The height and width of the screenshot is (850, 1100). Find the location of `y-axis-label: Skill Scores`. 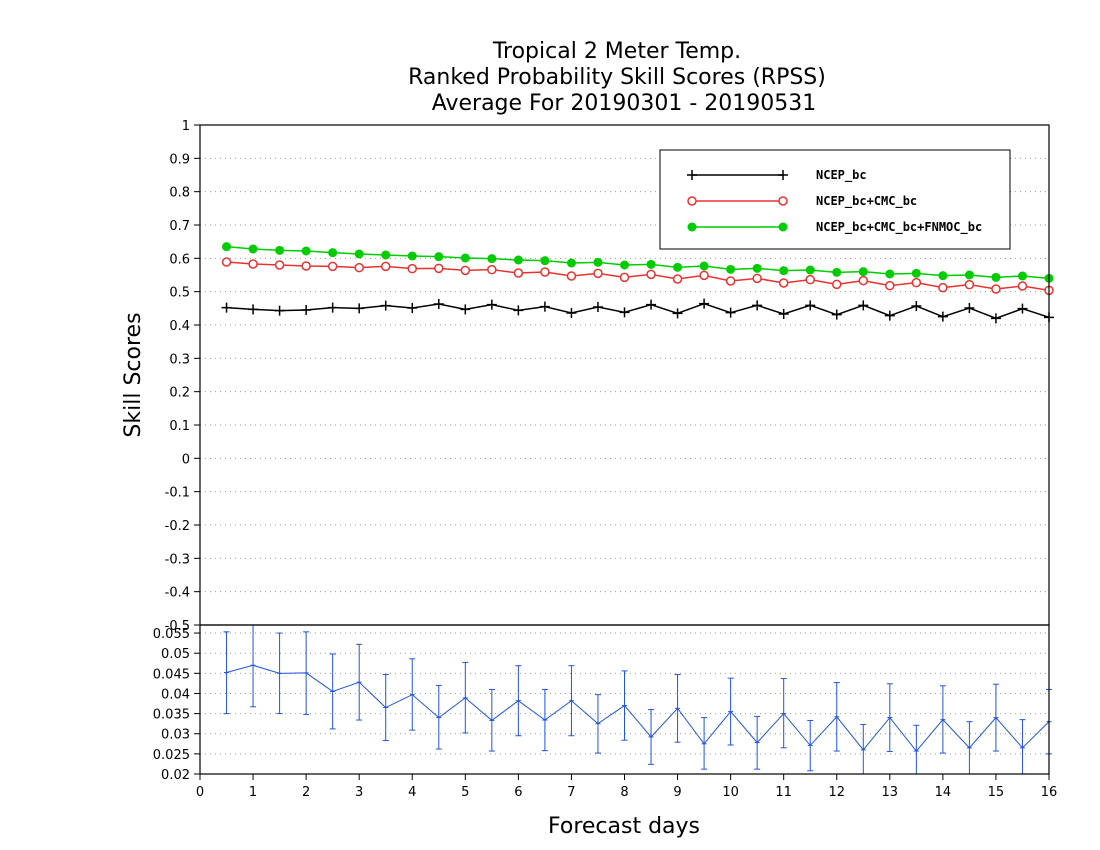

y-axis-label: Skill Scores is located at coordinates (133, 374).